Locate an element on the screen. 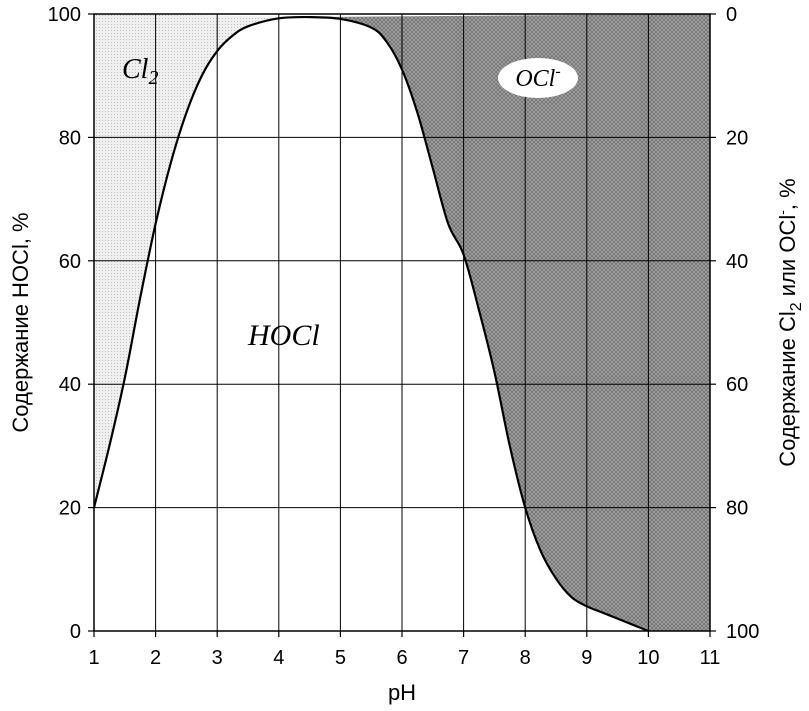 This screenshot has width=809, height=711. x-tick-label-3: 3 is located at coordinates (217, 658).